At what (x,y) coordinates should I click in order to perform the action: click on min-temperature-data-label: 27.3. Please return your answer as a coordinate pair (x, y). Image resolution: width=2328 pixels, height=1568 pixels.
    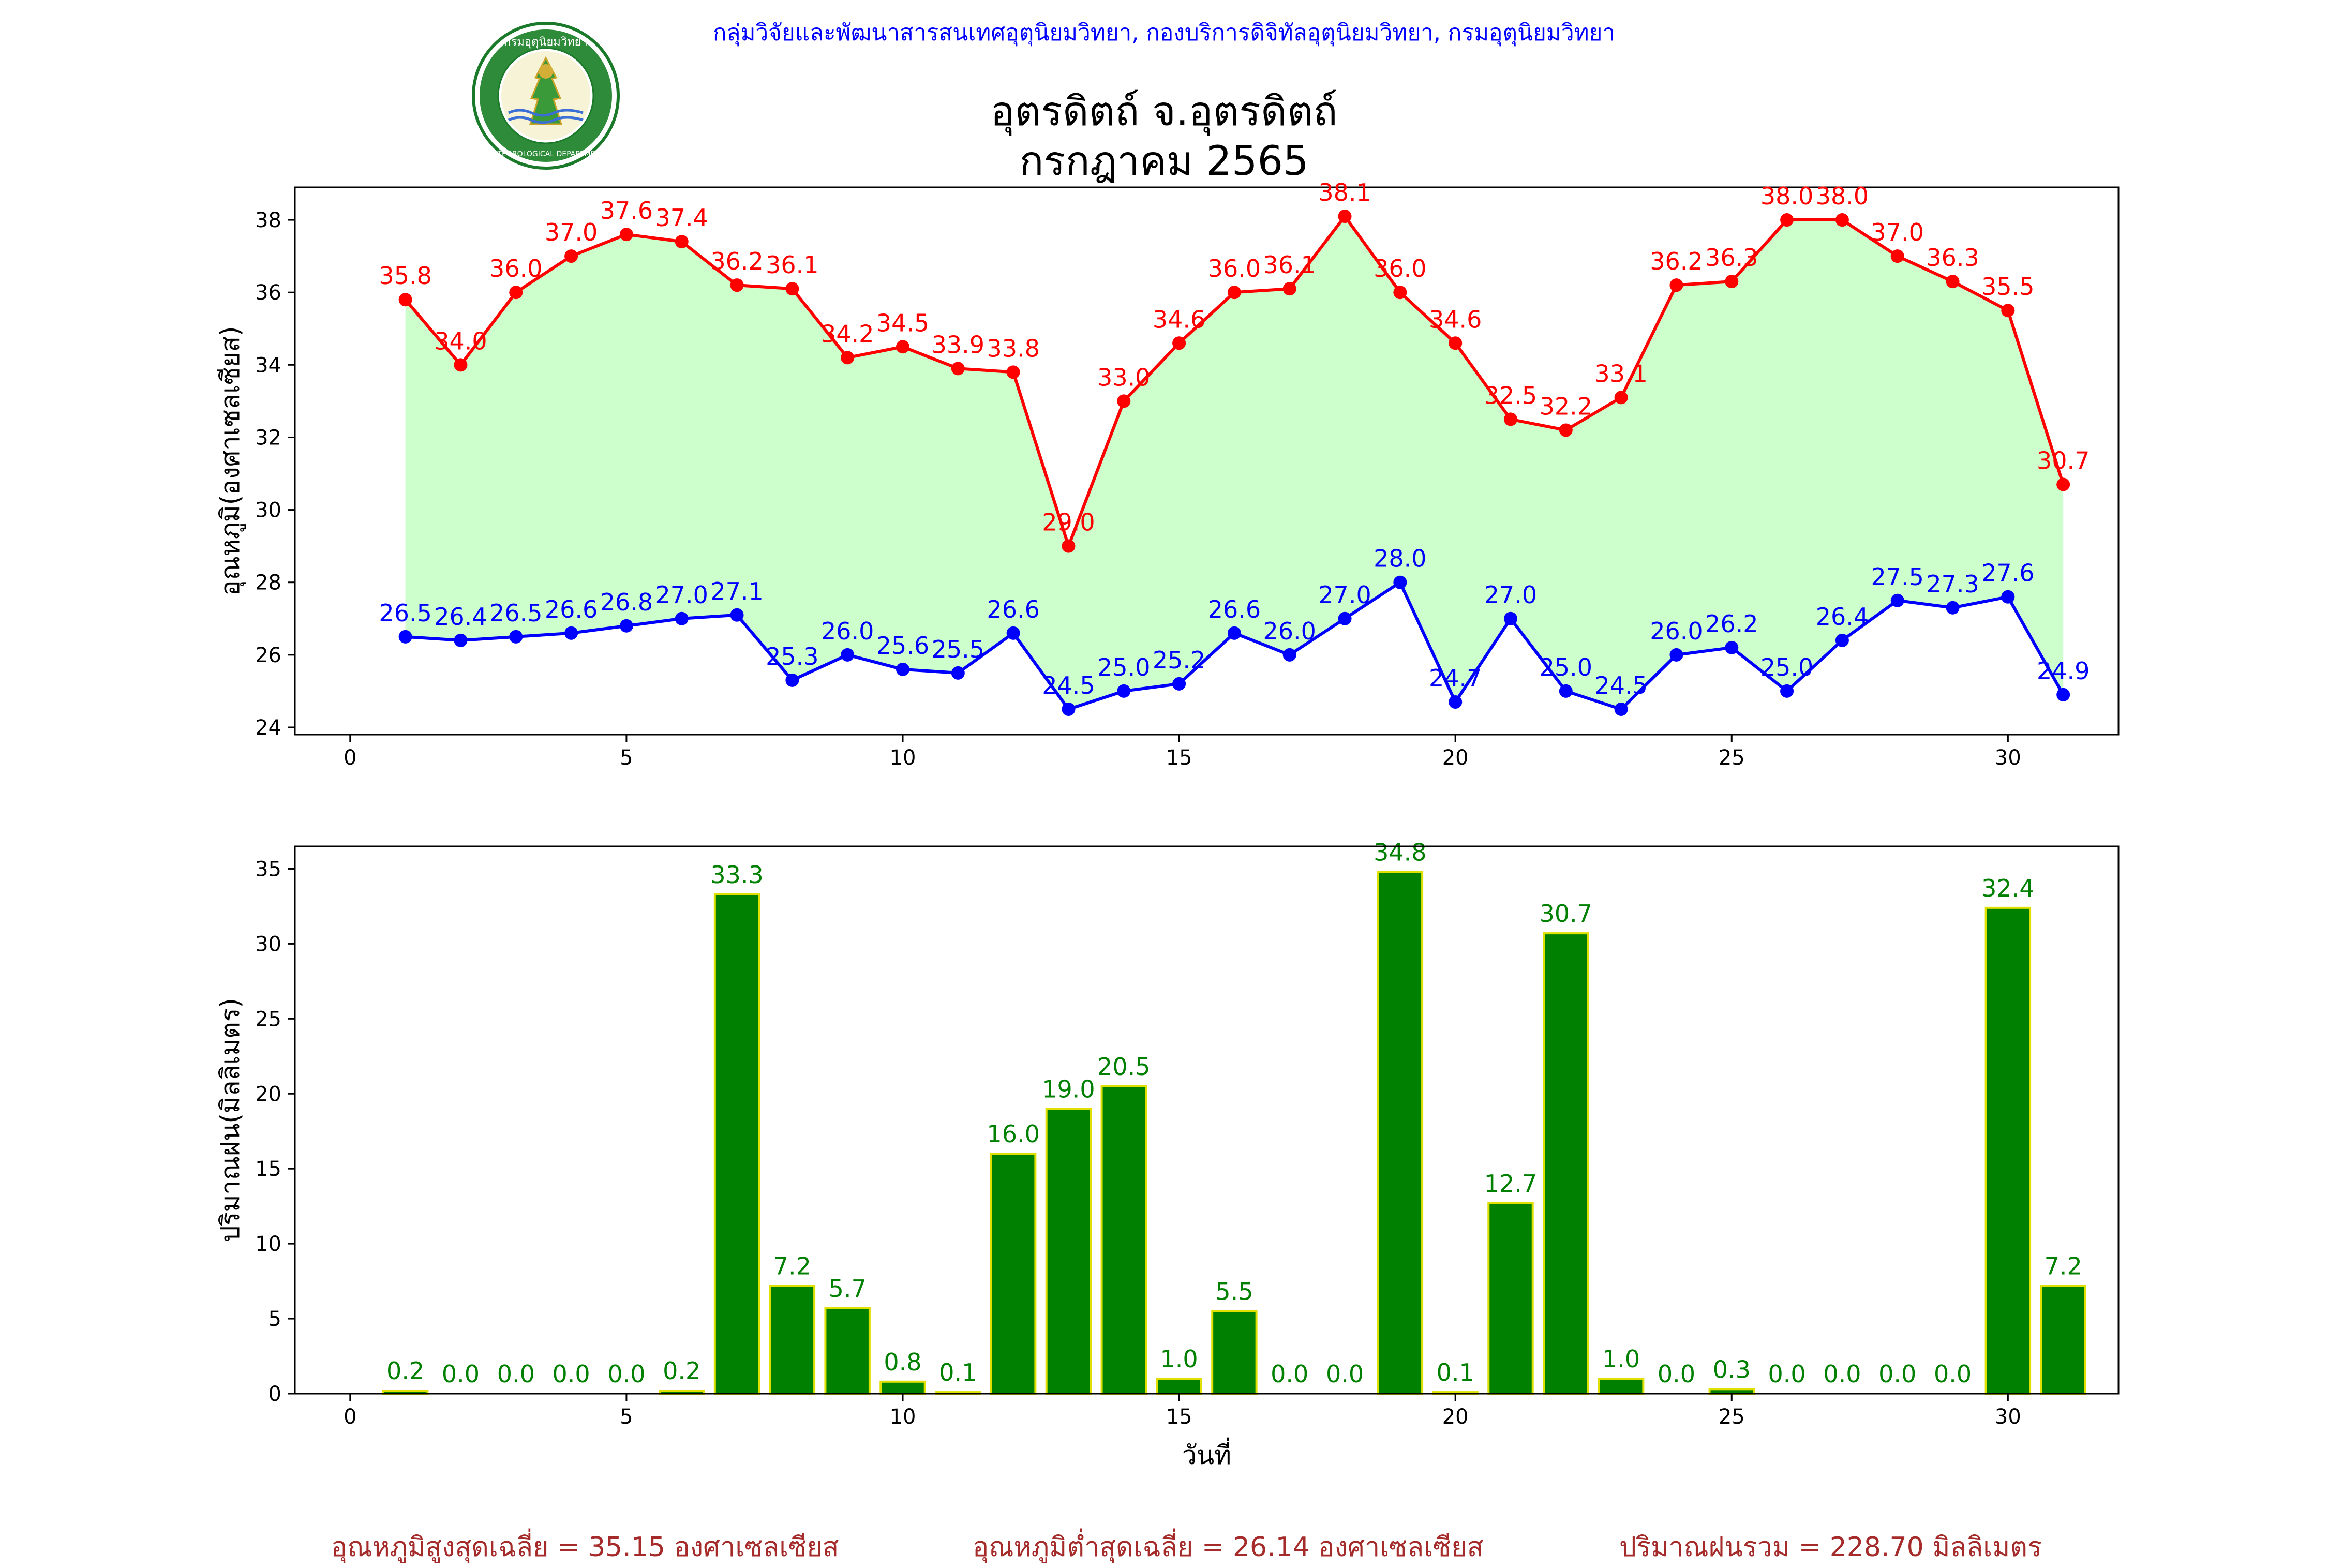
    Looking at the image, I should click on (1952, 584).